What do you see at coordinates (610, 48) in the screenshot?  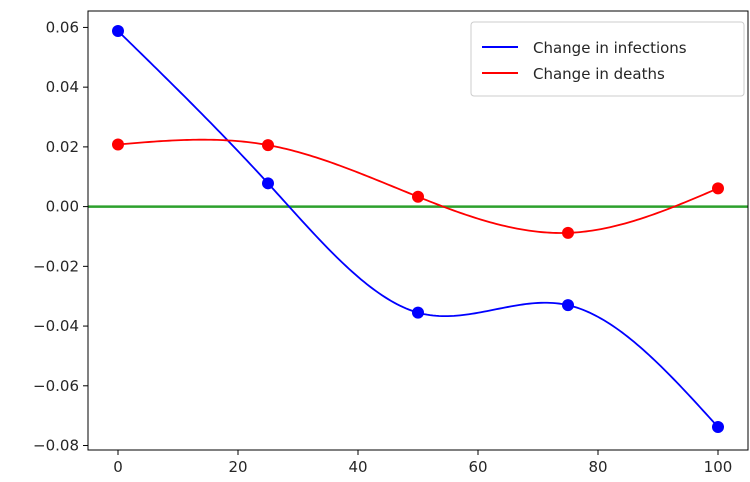 I see `legend-label-infections: Change in infections` at bounding box center [610, 48].